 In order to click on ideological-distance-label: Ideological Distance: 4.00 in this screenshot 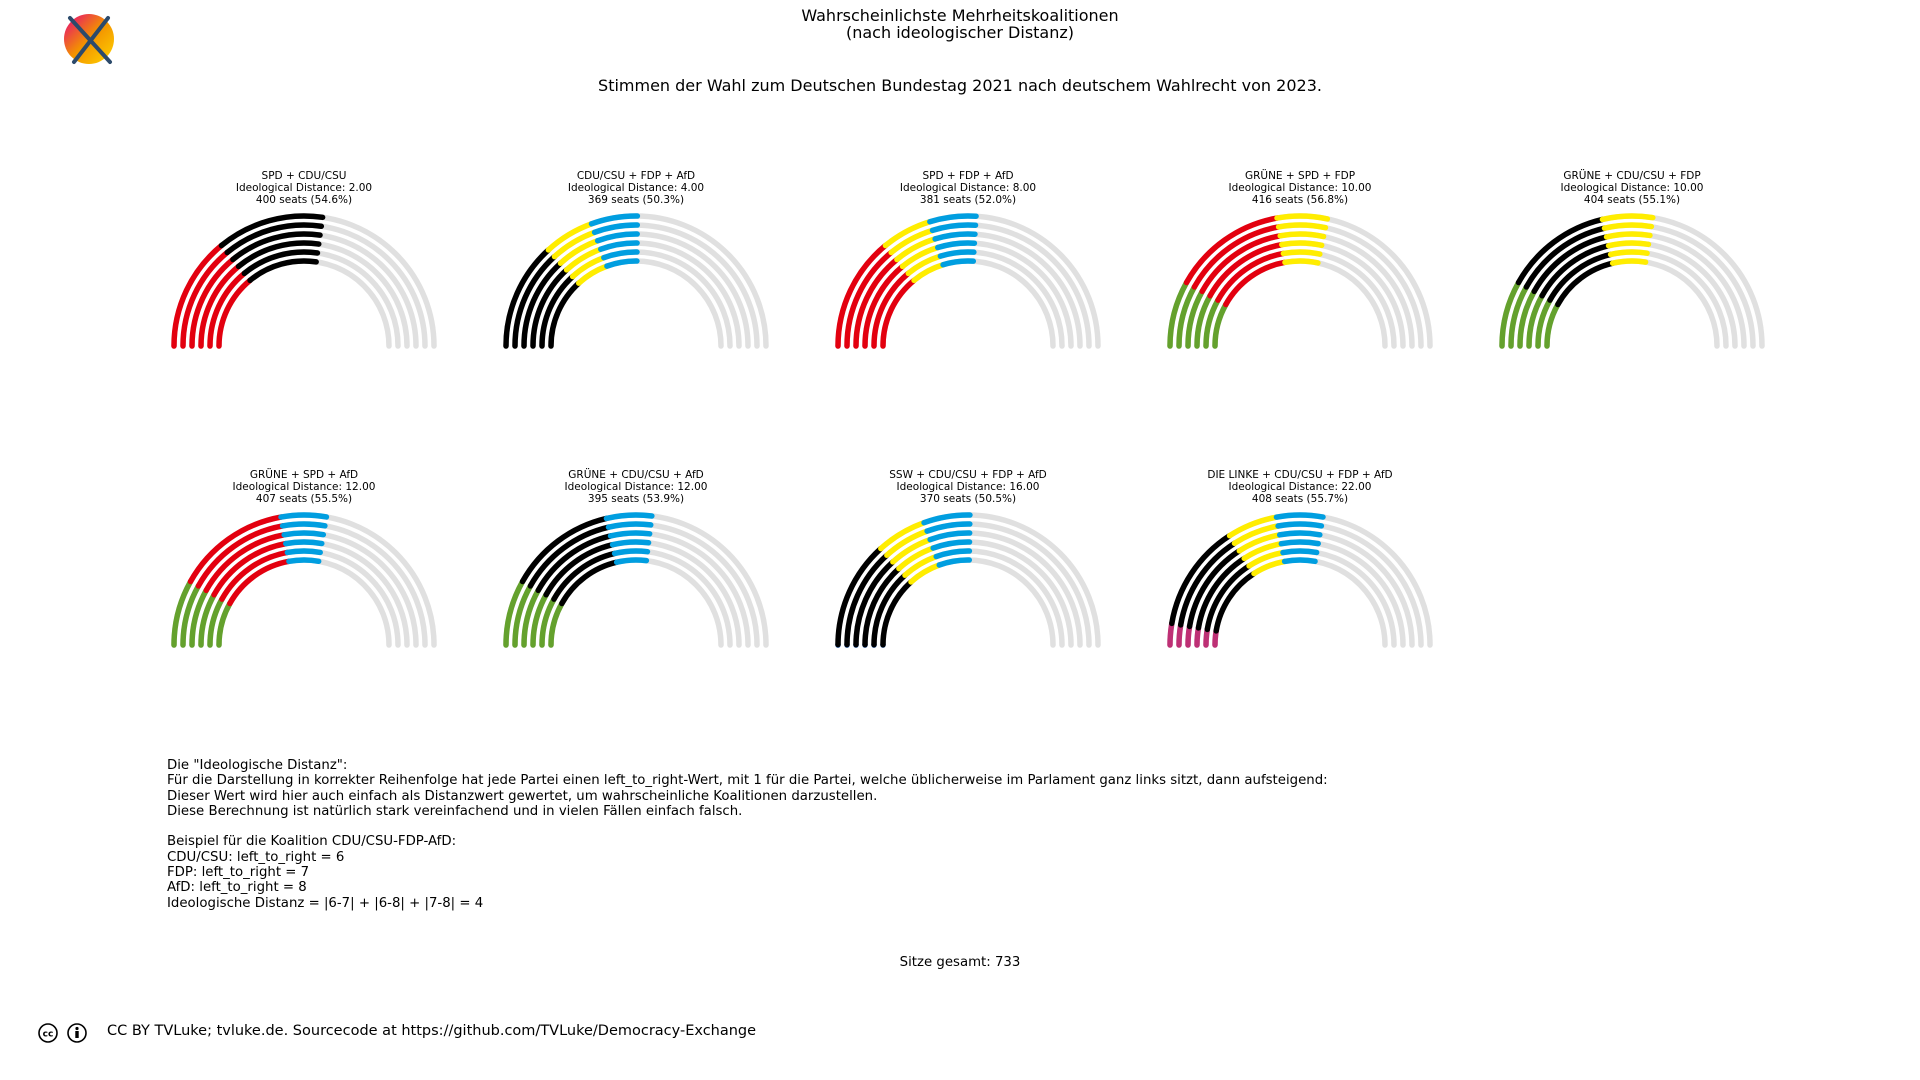, I will do `click(636, 188)`.